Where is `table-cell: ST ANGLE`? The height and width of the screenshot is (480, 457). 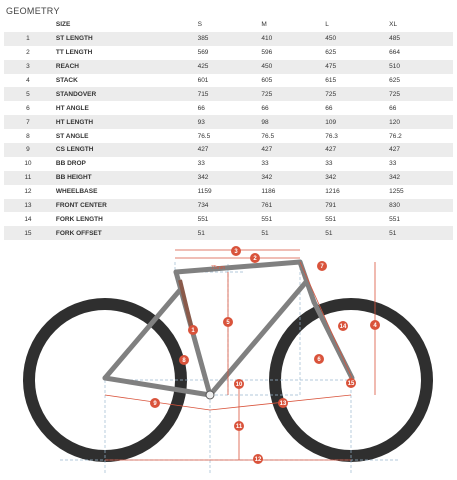
table-cell: ST ANGLE is located at coordinates (72, 136).